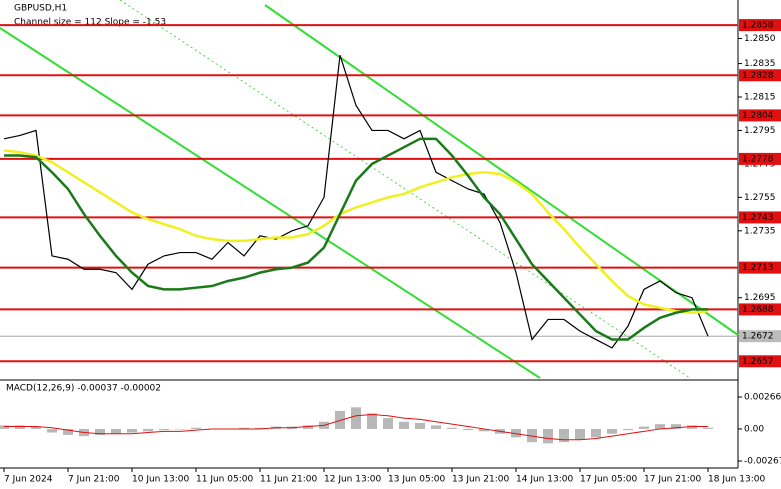  I want to click on x-tick-label: 10 Jun 13:00, so click(160, 480).